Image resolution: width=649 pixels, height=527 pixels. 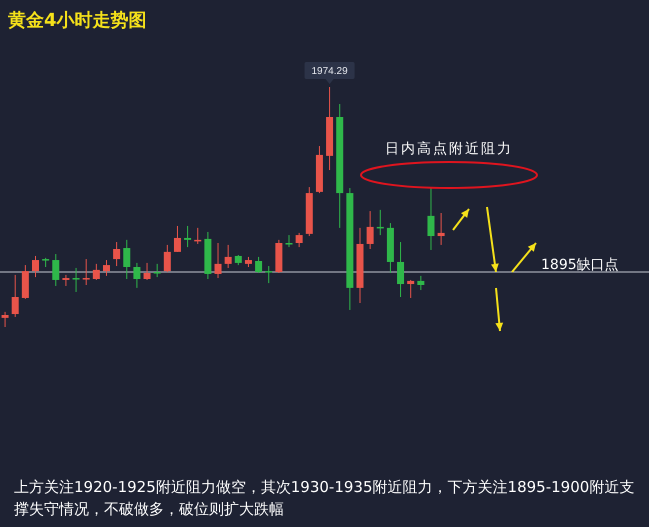 I want to click on annotation: 日内高点附近阻力, so click(x=449, y=149).